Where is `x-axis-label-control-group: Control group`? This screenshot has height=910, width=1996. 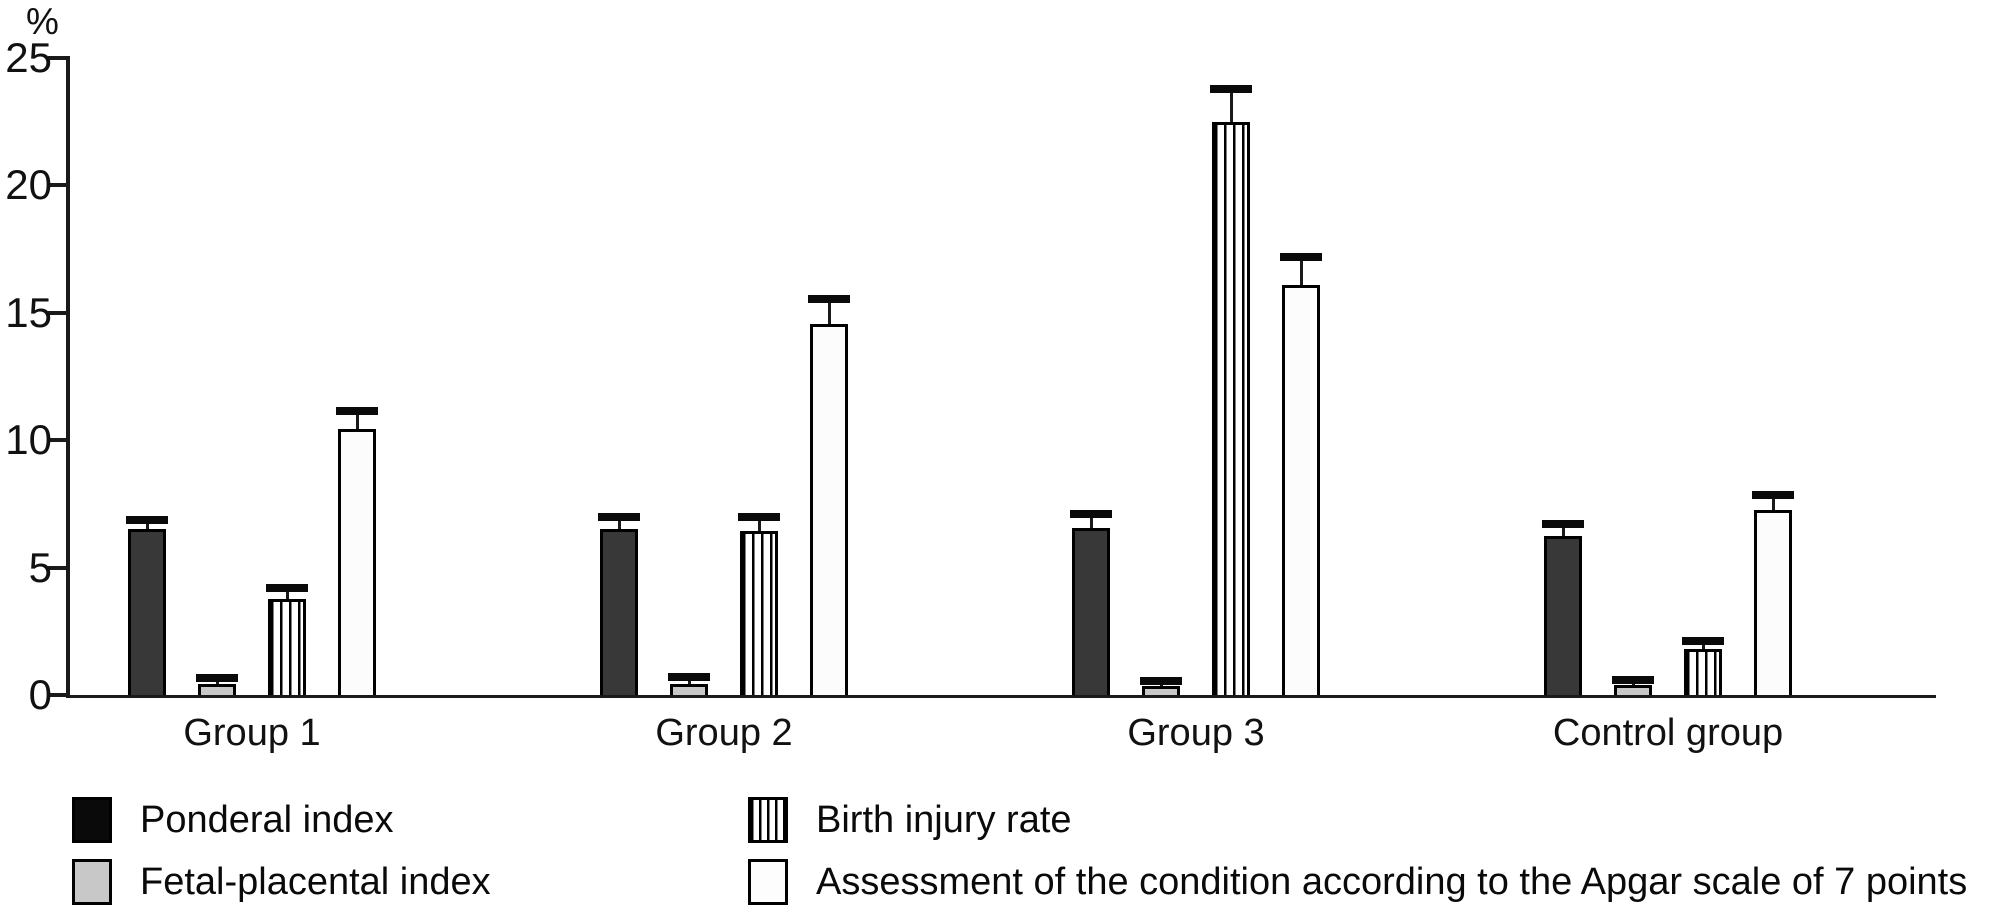 x-axis-label-control-group: Control group is located at coordinates (1668, 733).